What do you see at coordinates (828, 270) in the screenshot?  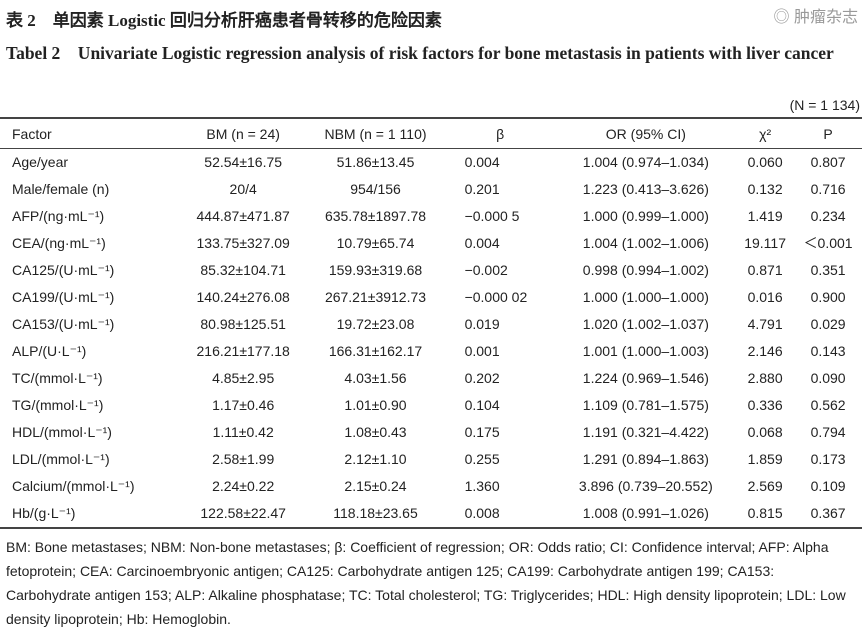 I see `table-cell: 0.351` at bounding box center [828, 270].